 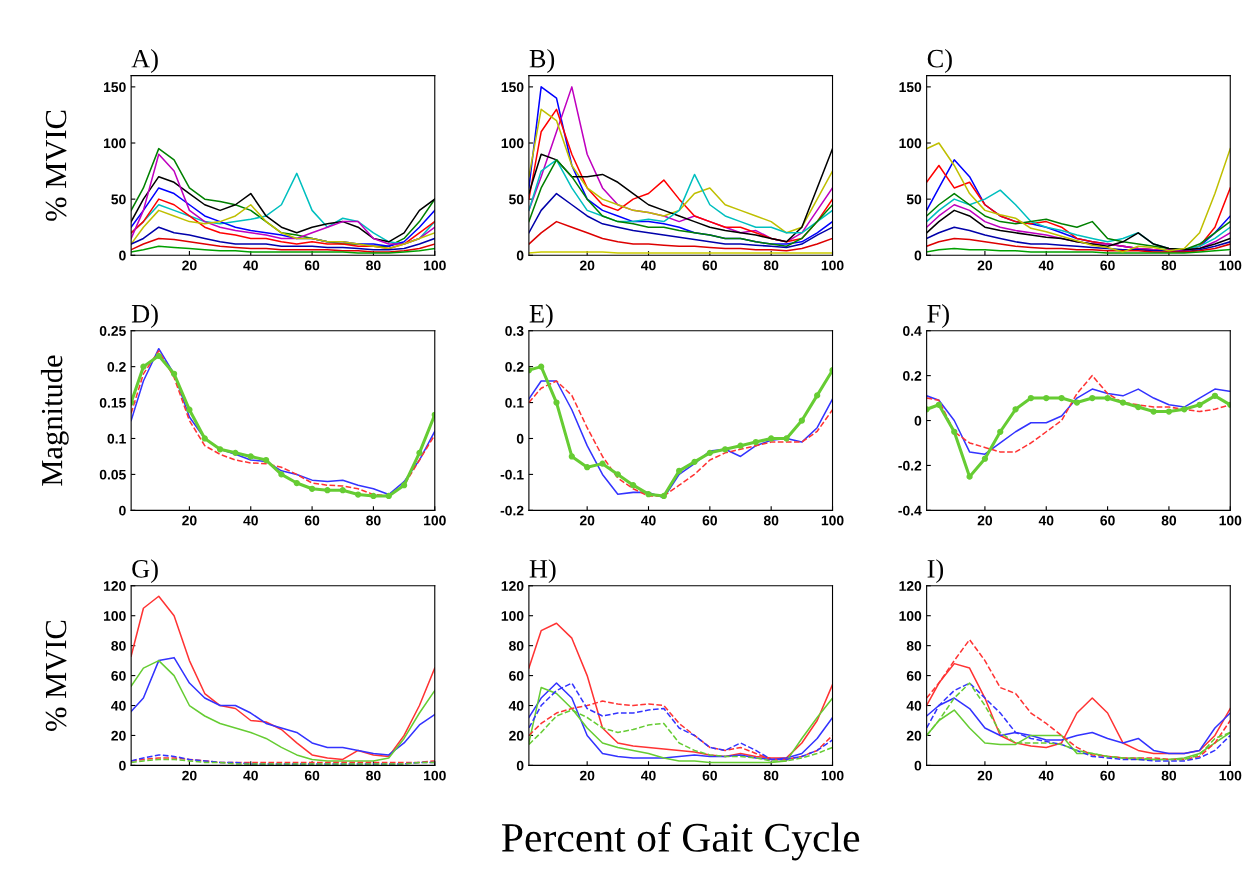 What do you see at coordinates (144, 61) in the screenshot?
I see `chart-title: A)` at bounding box center [144, 61].